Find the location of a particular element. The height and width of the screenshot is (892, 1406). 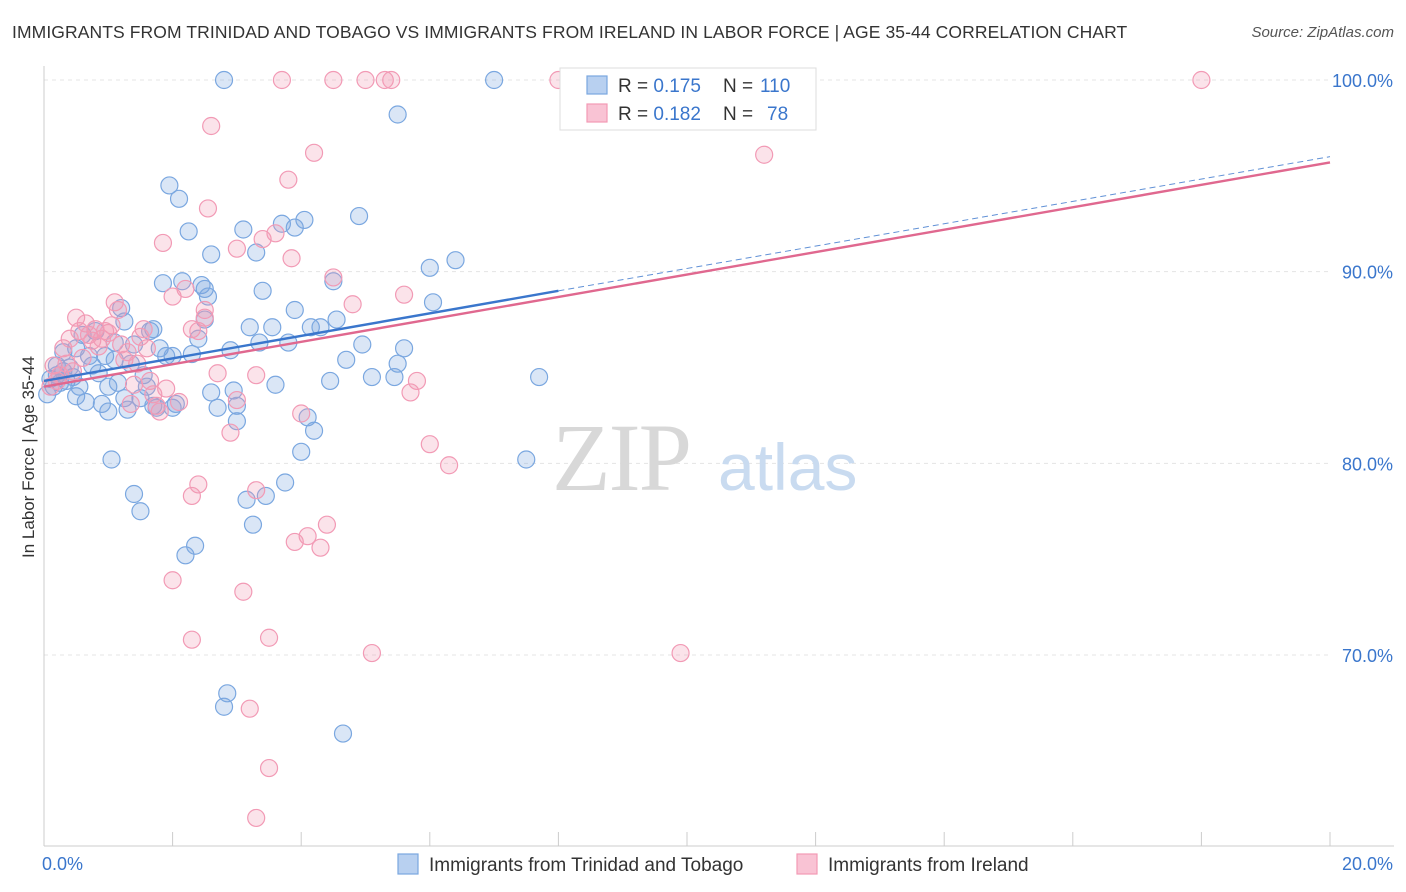

legend-swatch-trinidad is located at coordinates (597, 85).